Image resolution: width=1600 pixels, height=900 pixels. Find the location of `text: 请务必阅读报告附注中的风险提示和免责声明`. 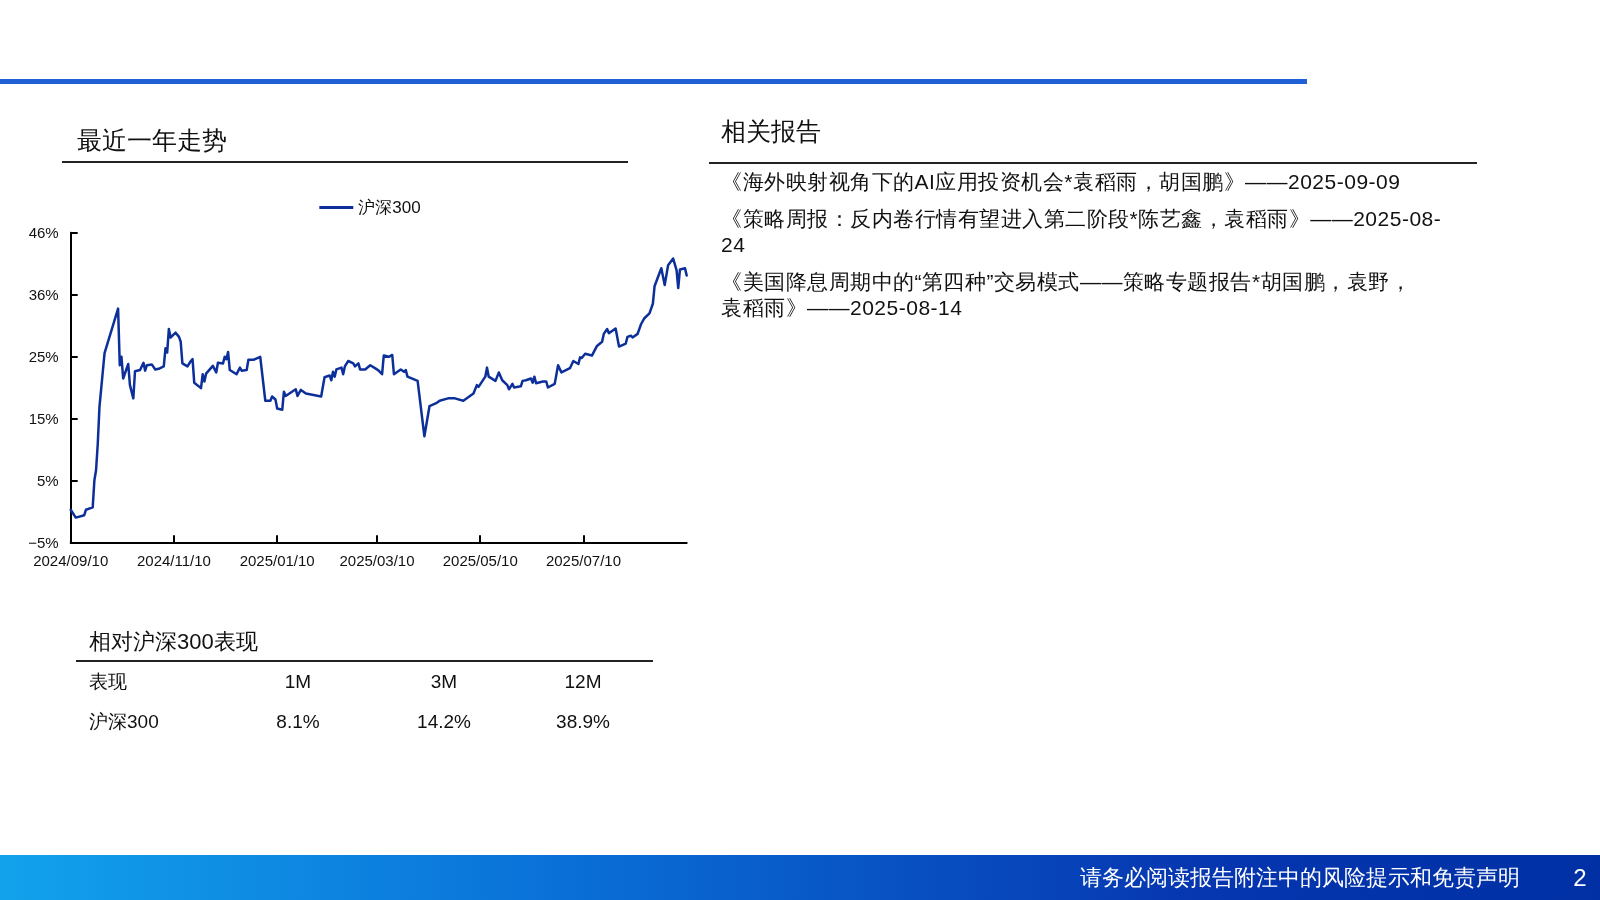

text: 请务必阅读报告附注中的风险提示和免责声明 is located at coordinates (1300, 877).